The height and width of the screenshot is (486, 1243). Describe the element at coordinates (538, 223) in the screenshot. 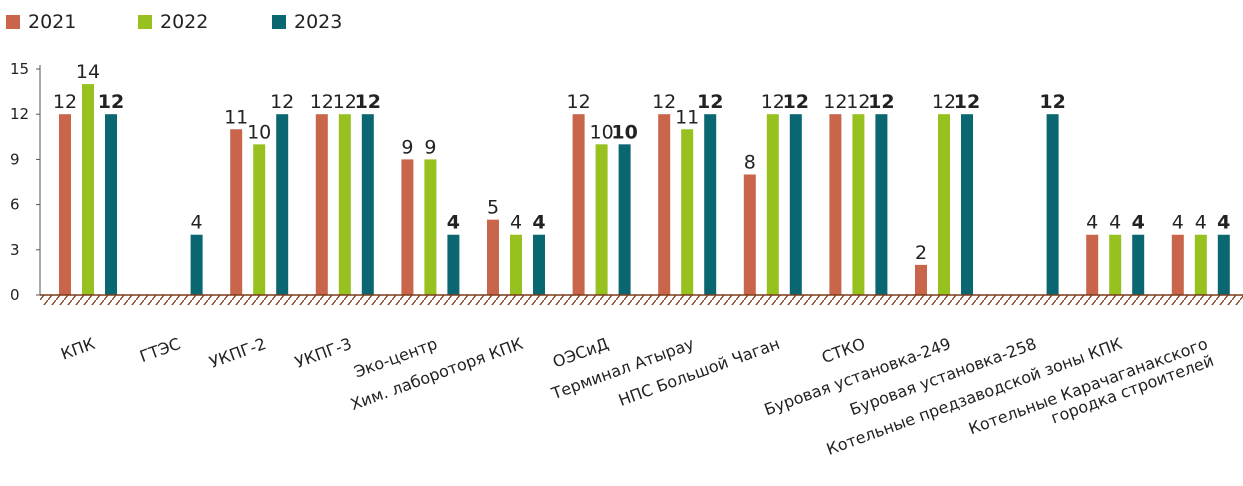

I see `value-label-2023-5: 4` at that location.